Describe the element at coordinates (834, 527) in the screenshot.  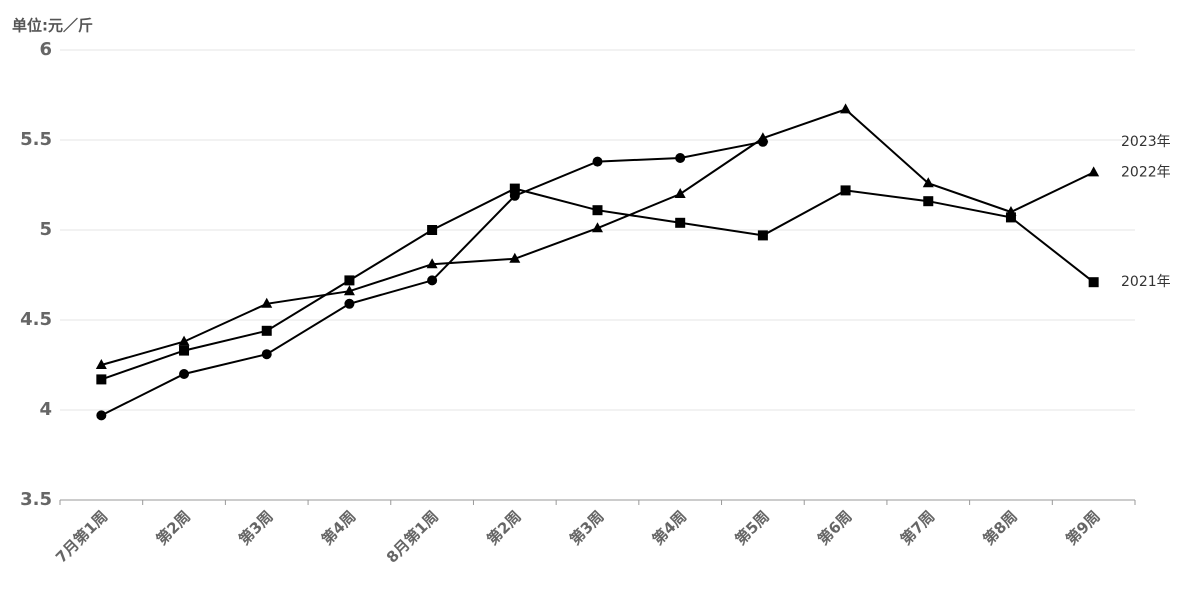
I see `x-tick-label: 第6周` at that location.